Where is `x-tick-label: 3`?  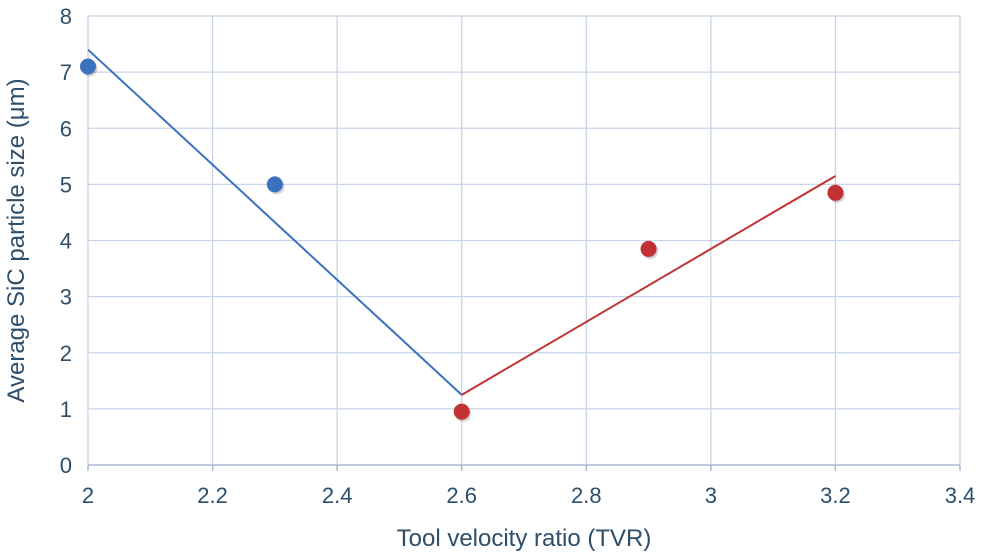 x-tick-label: 3 is located at coordinates (711, 495).